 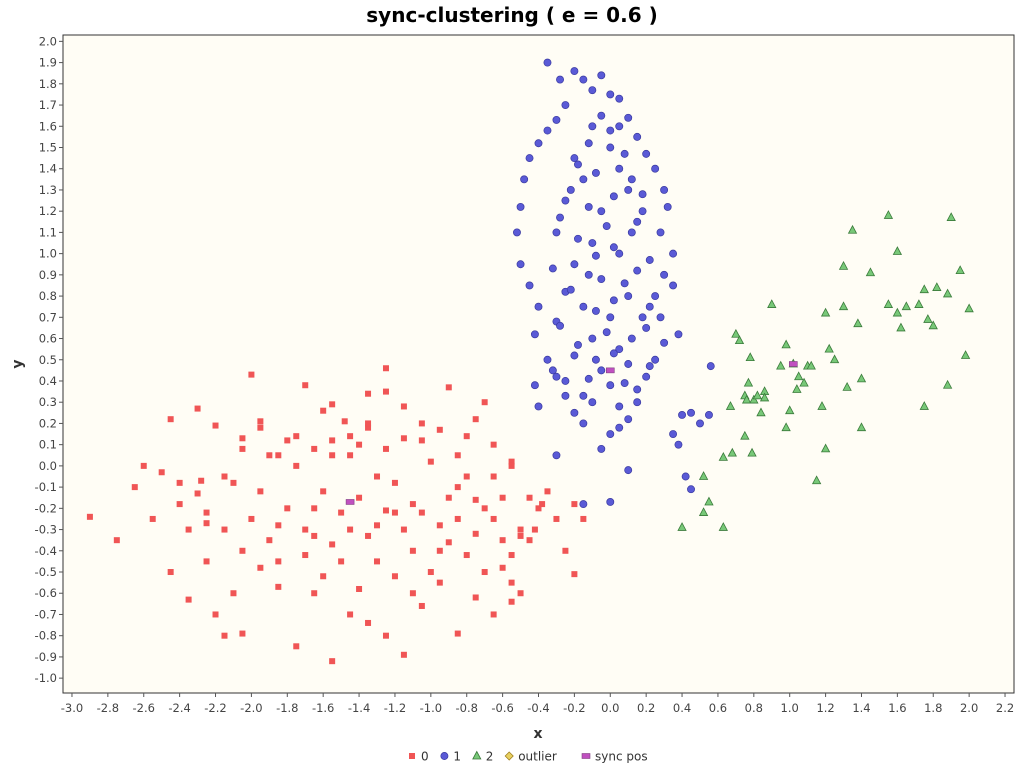 I want to click on x-tick-label: -1.4, so click(x=359, y=708).